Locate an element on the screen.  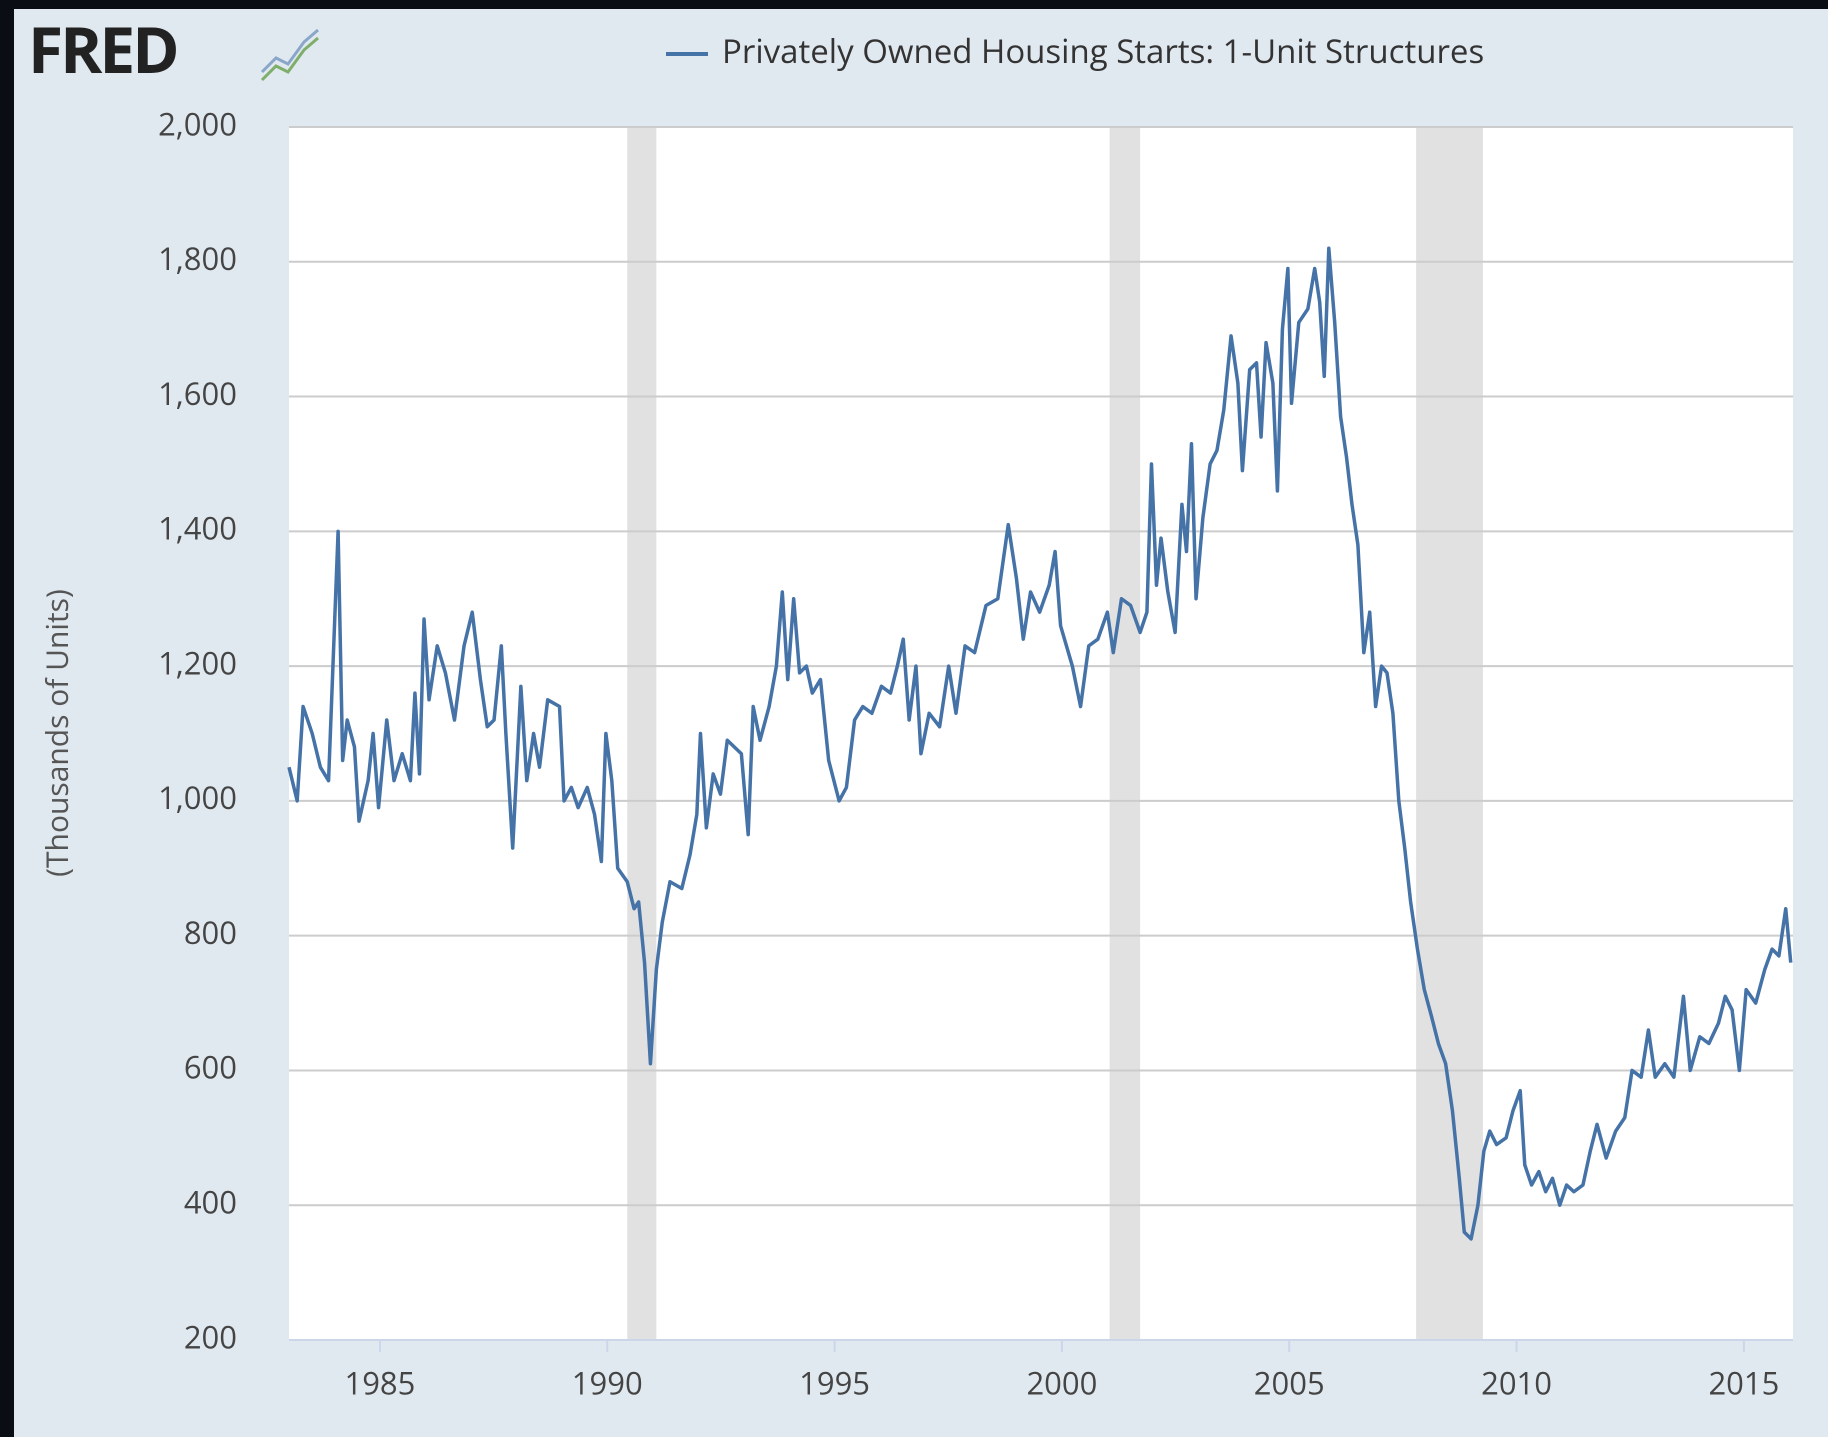
x-tick-label: 1990 is located at coordinates (607, 1383).